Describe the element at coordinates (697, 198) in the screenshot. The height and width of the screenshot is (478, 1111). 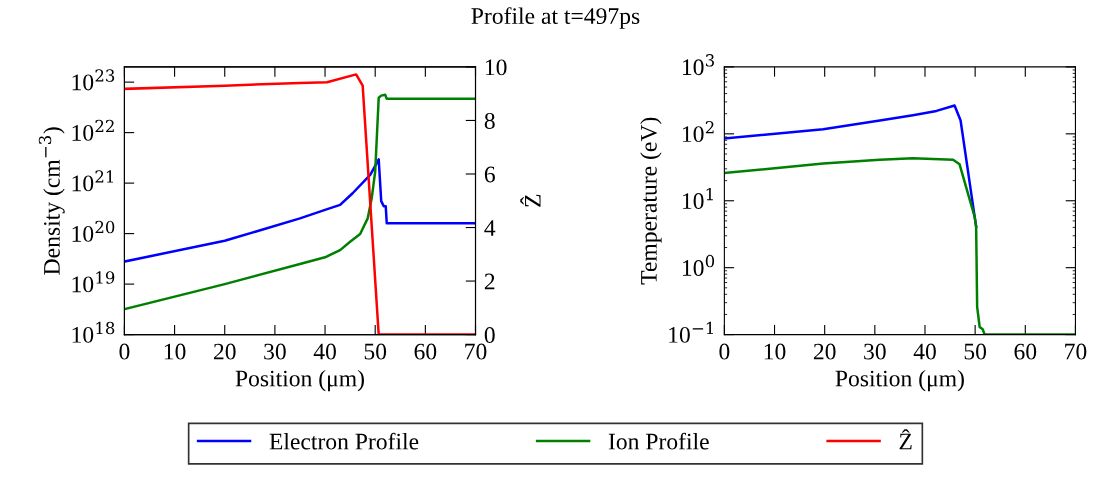
I see `y-tick-label: 10$^{1}$` at that location.